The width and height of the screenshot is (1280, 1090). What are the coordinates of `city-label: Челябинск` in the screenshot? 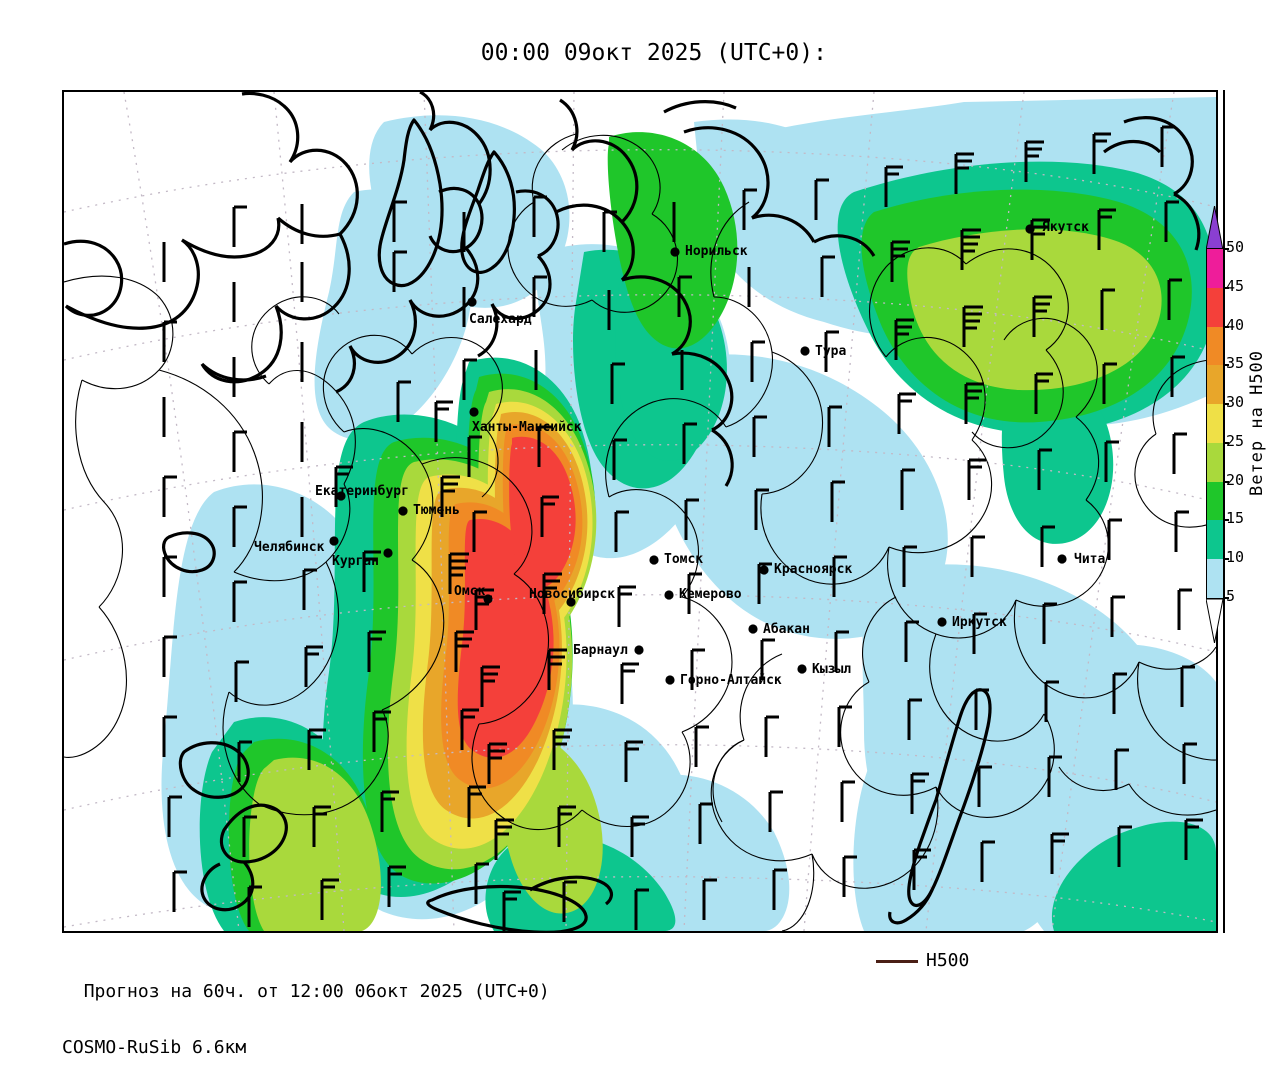 It's located at (289, 547).